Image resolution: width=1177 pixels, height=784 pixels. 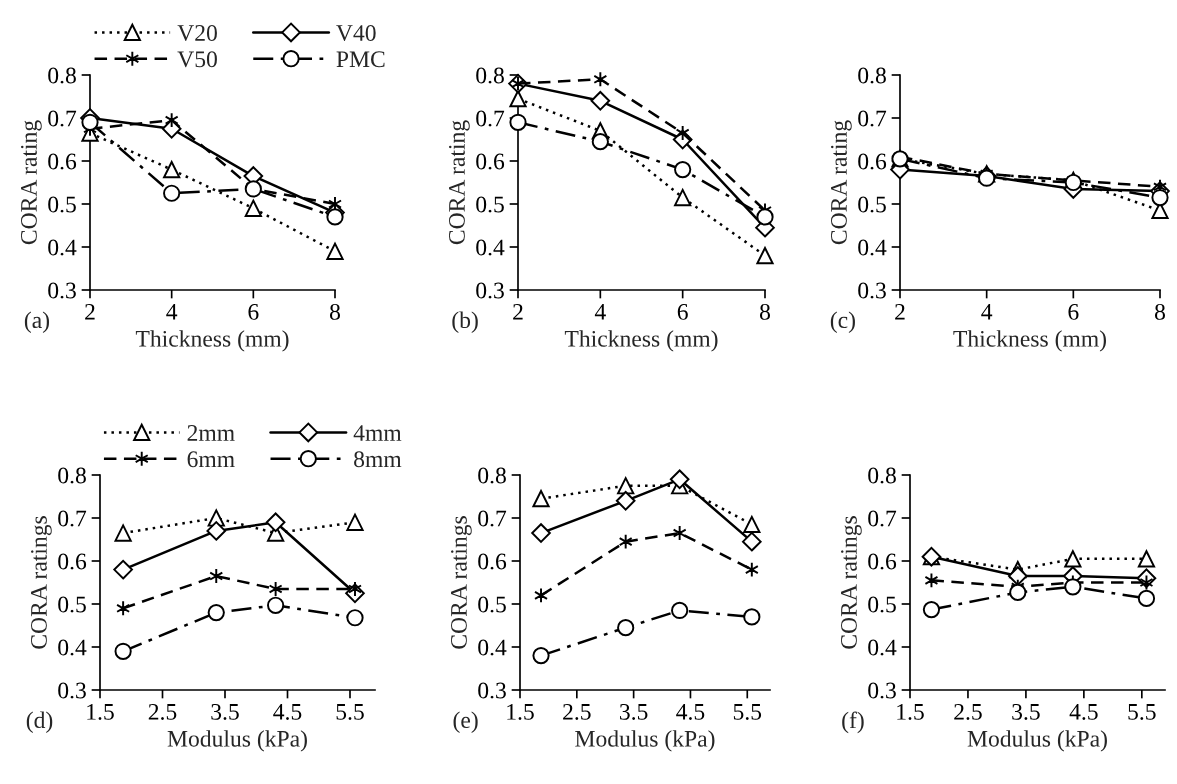 I want to click on text: (c), so click(x=842, y=322).